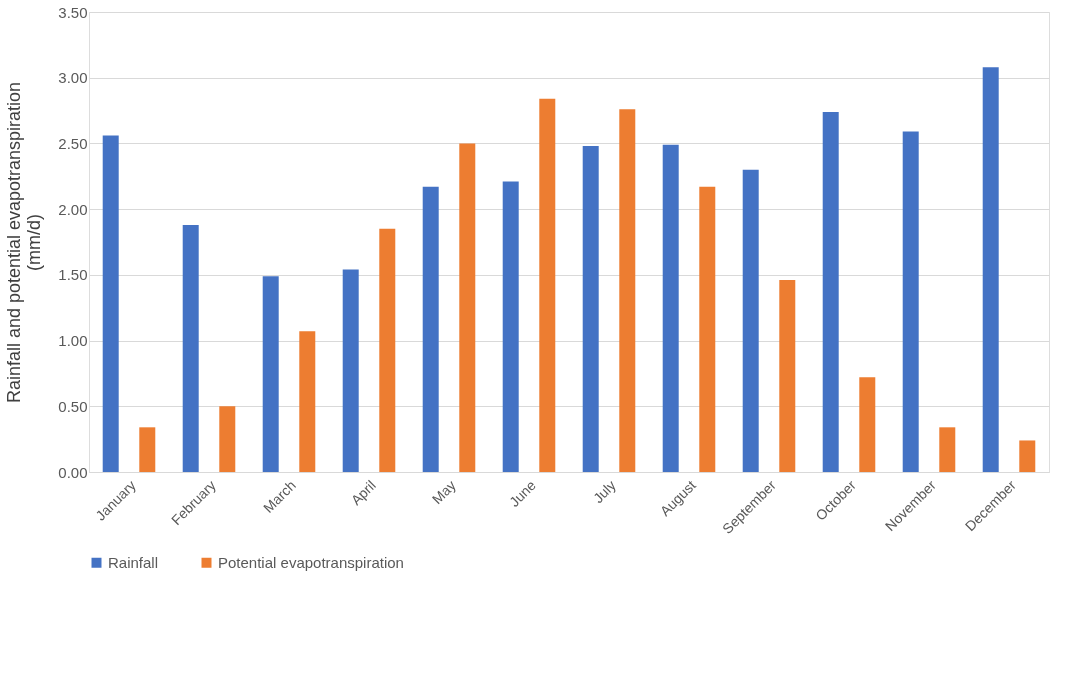 The height and width of the screenshot is (684, 1073). What do you see at coordinates (311, 562) in the screenshot?
I see `legend-label: Potential evapotranspiration` at bounding box center [311, 562].